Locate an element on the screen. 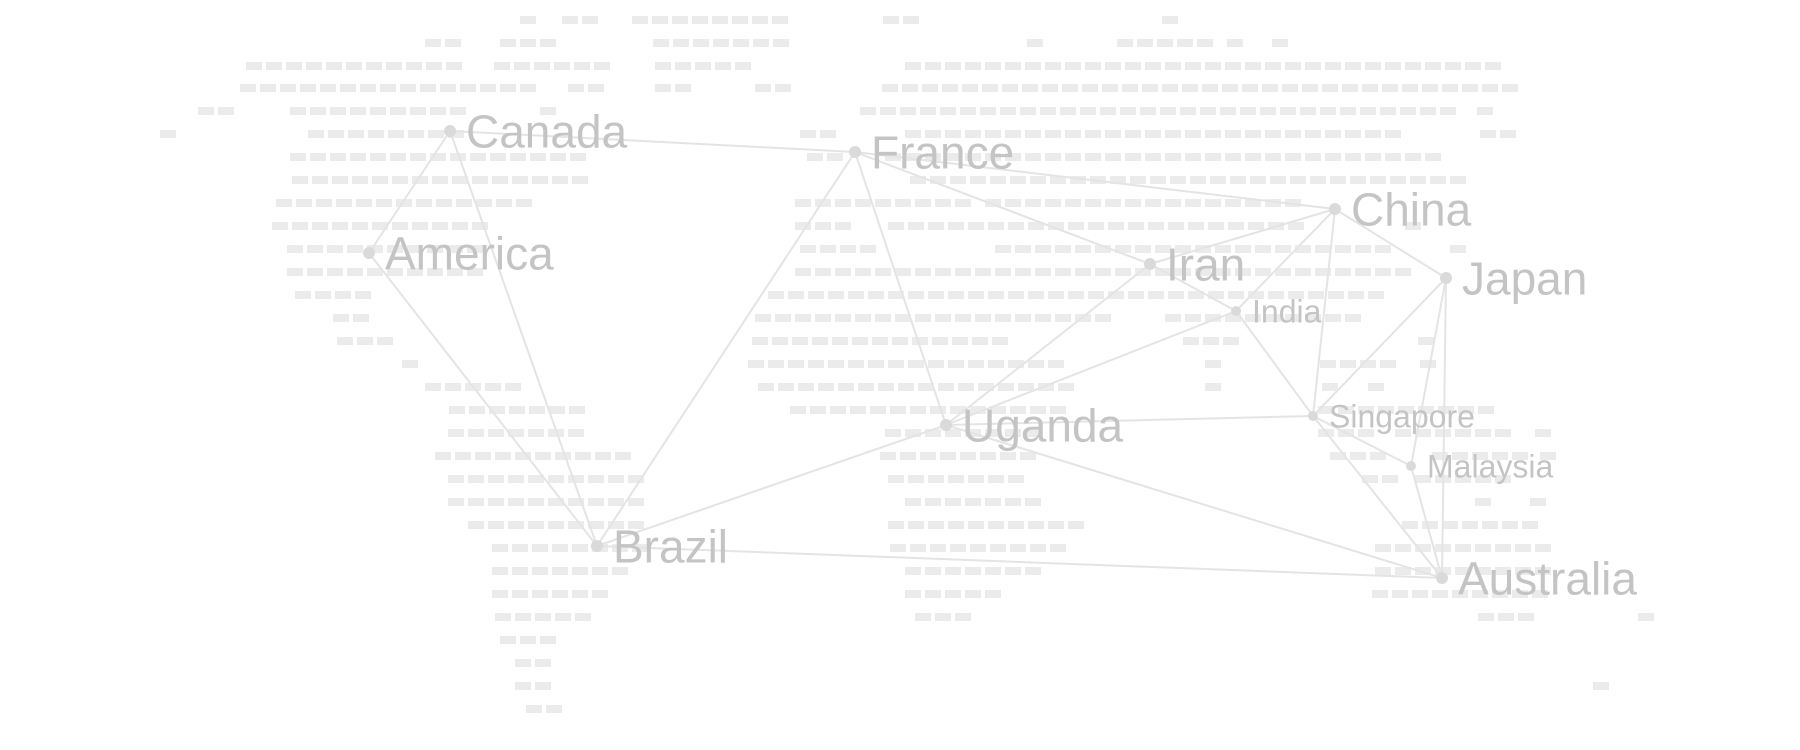 Image resolution: width=1800 pixels, height=750 pixels. country-node-iran: Iran is located at coordinates (1194, 265).